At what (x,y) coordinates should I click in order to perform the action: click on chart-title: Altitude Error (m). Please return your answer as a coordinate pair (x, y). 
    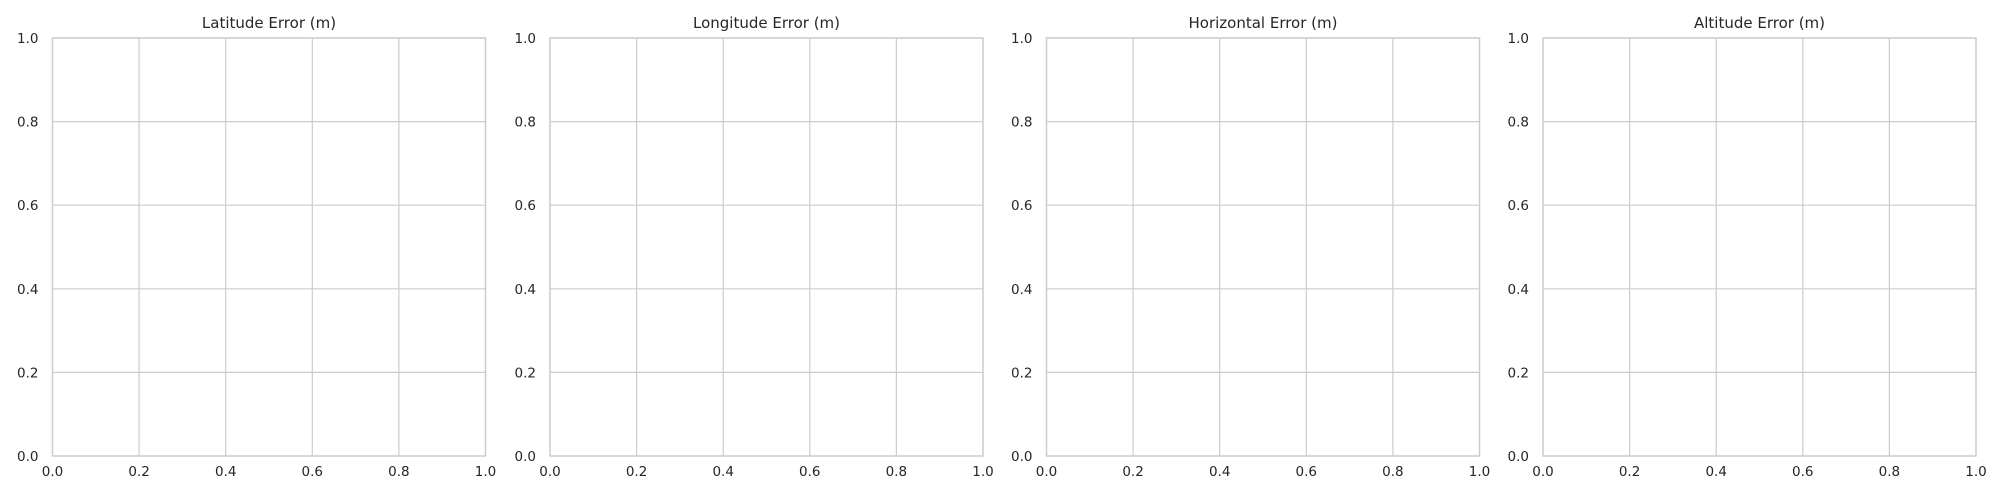
    Looking at the image, I should click on (1759, 23).